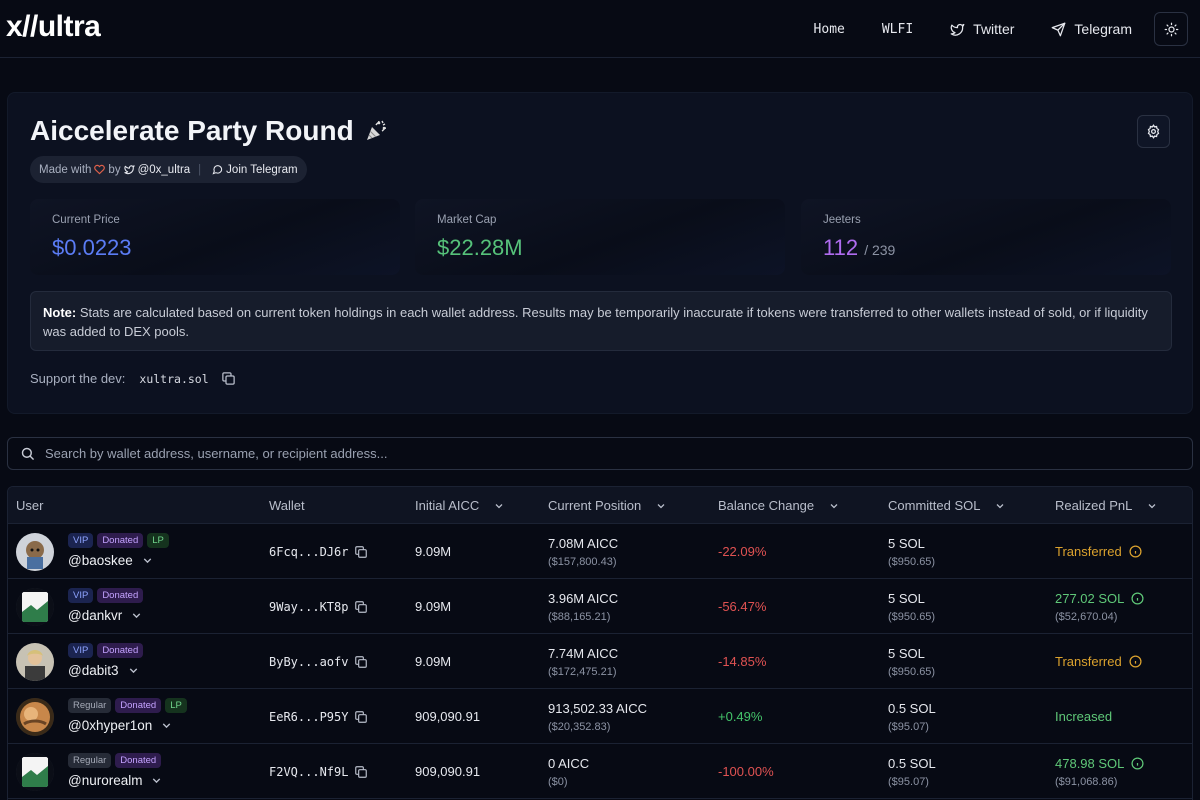  What do you see at coordinates (934, 505) in the screenshot?
I see `column-label: Committed SOL` at bounding box center [934, 505].